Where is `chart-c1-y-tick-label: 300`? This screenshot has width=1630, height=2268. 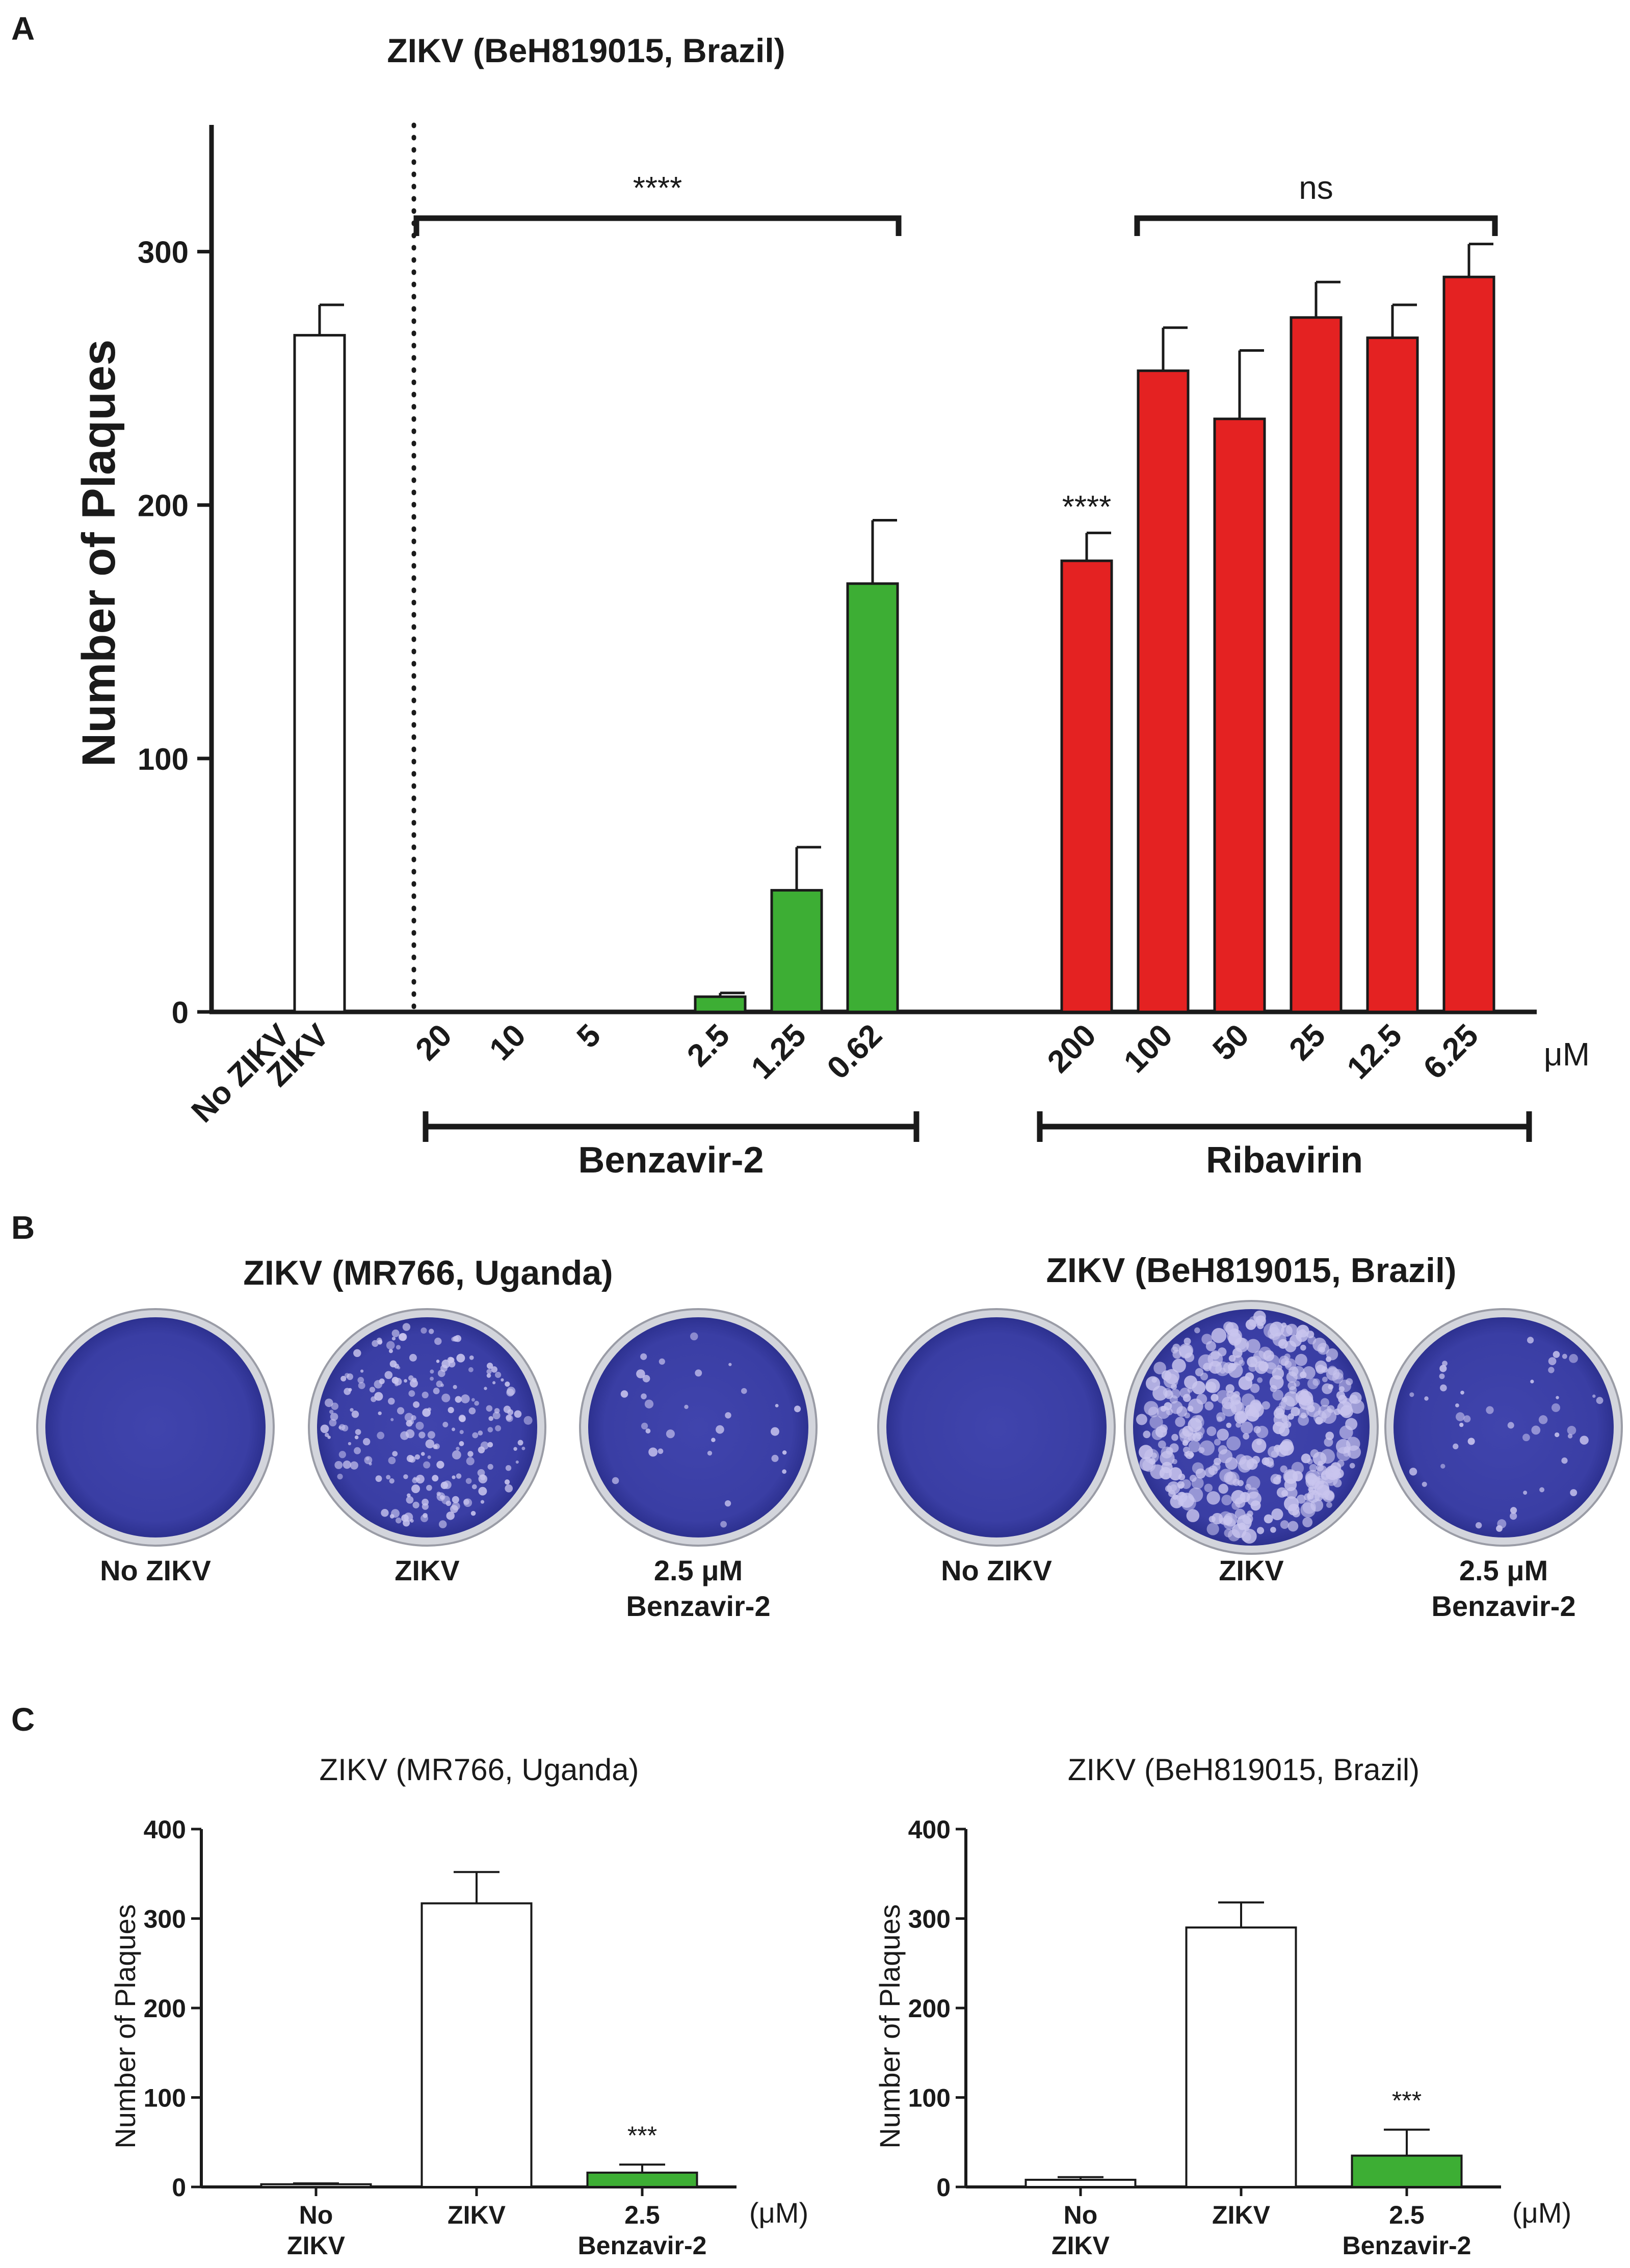
chart-c1-y-tick-label: 300 is located at coordinates (165, 1919).